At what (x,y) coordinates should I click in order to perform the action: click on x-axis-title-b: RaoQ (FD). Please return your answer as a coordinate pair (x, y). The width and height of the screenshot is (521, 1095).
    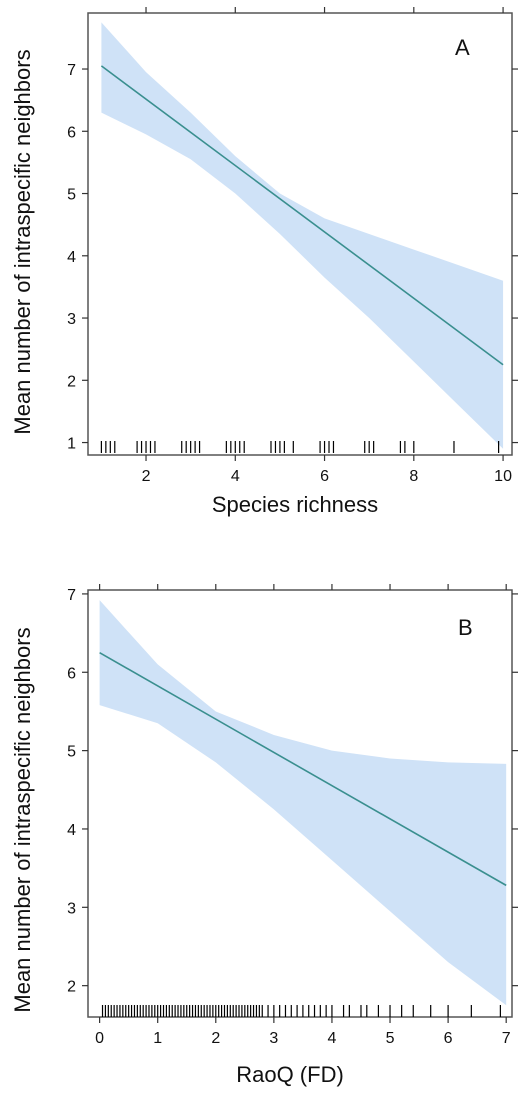
    Looking at the image, I should click on (290, 1074).